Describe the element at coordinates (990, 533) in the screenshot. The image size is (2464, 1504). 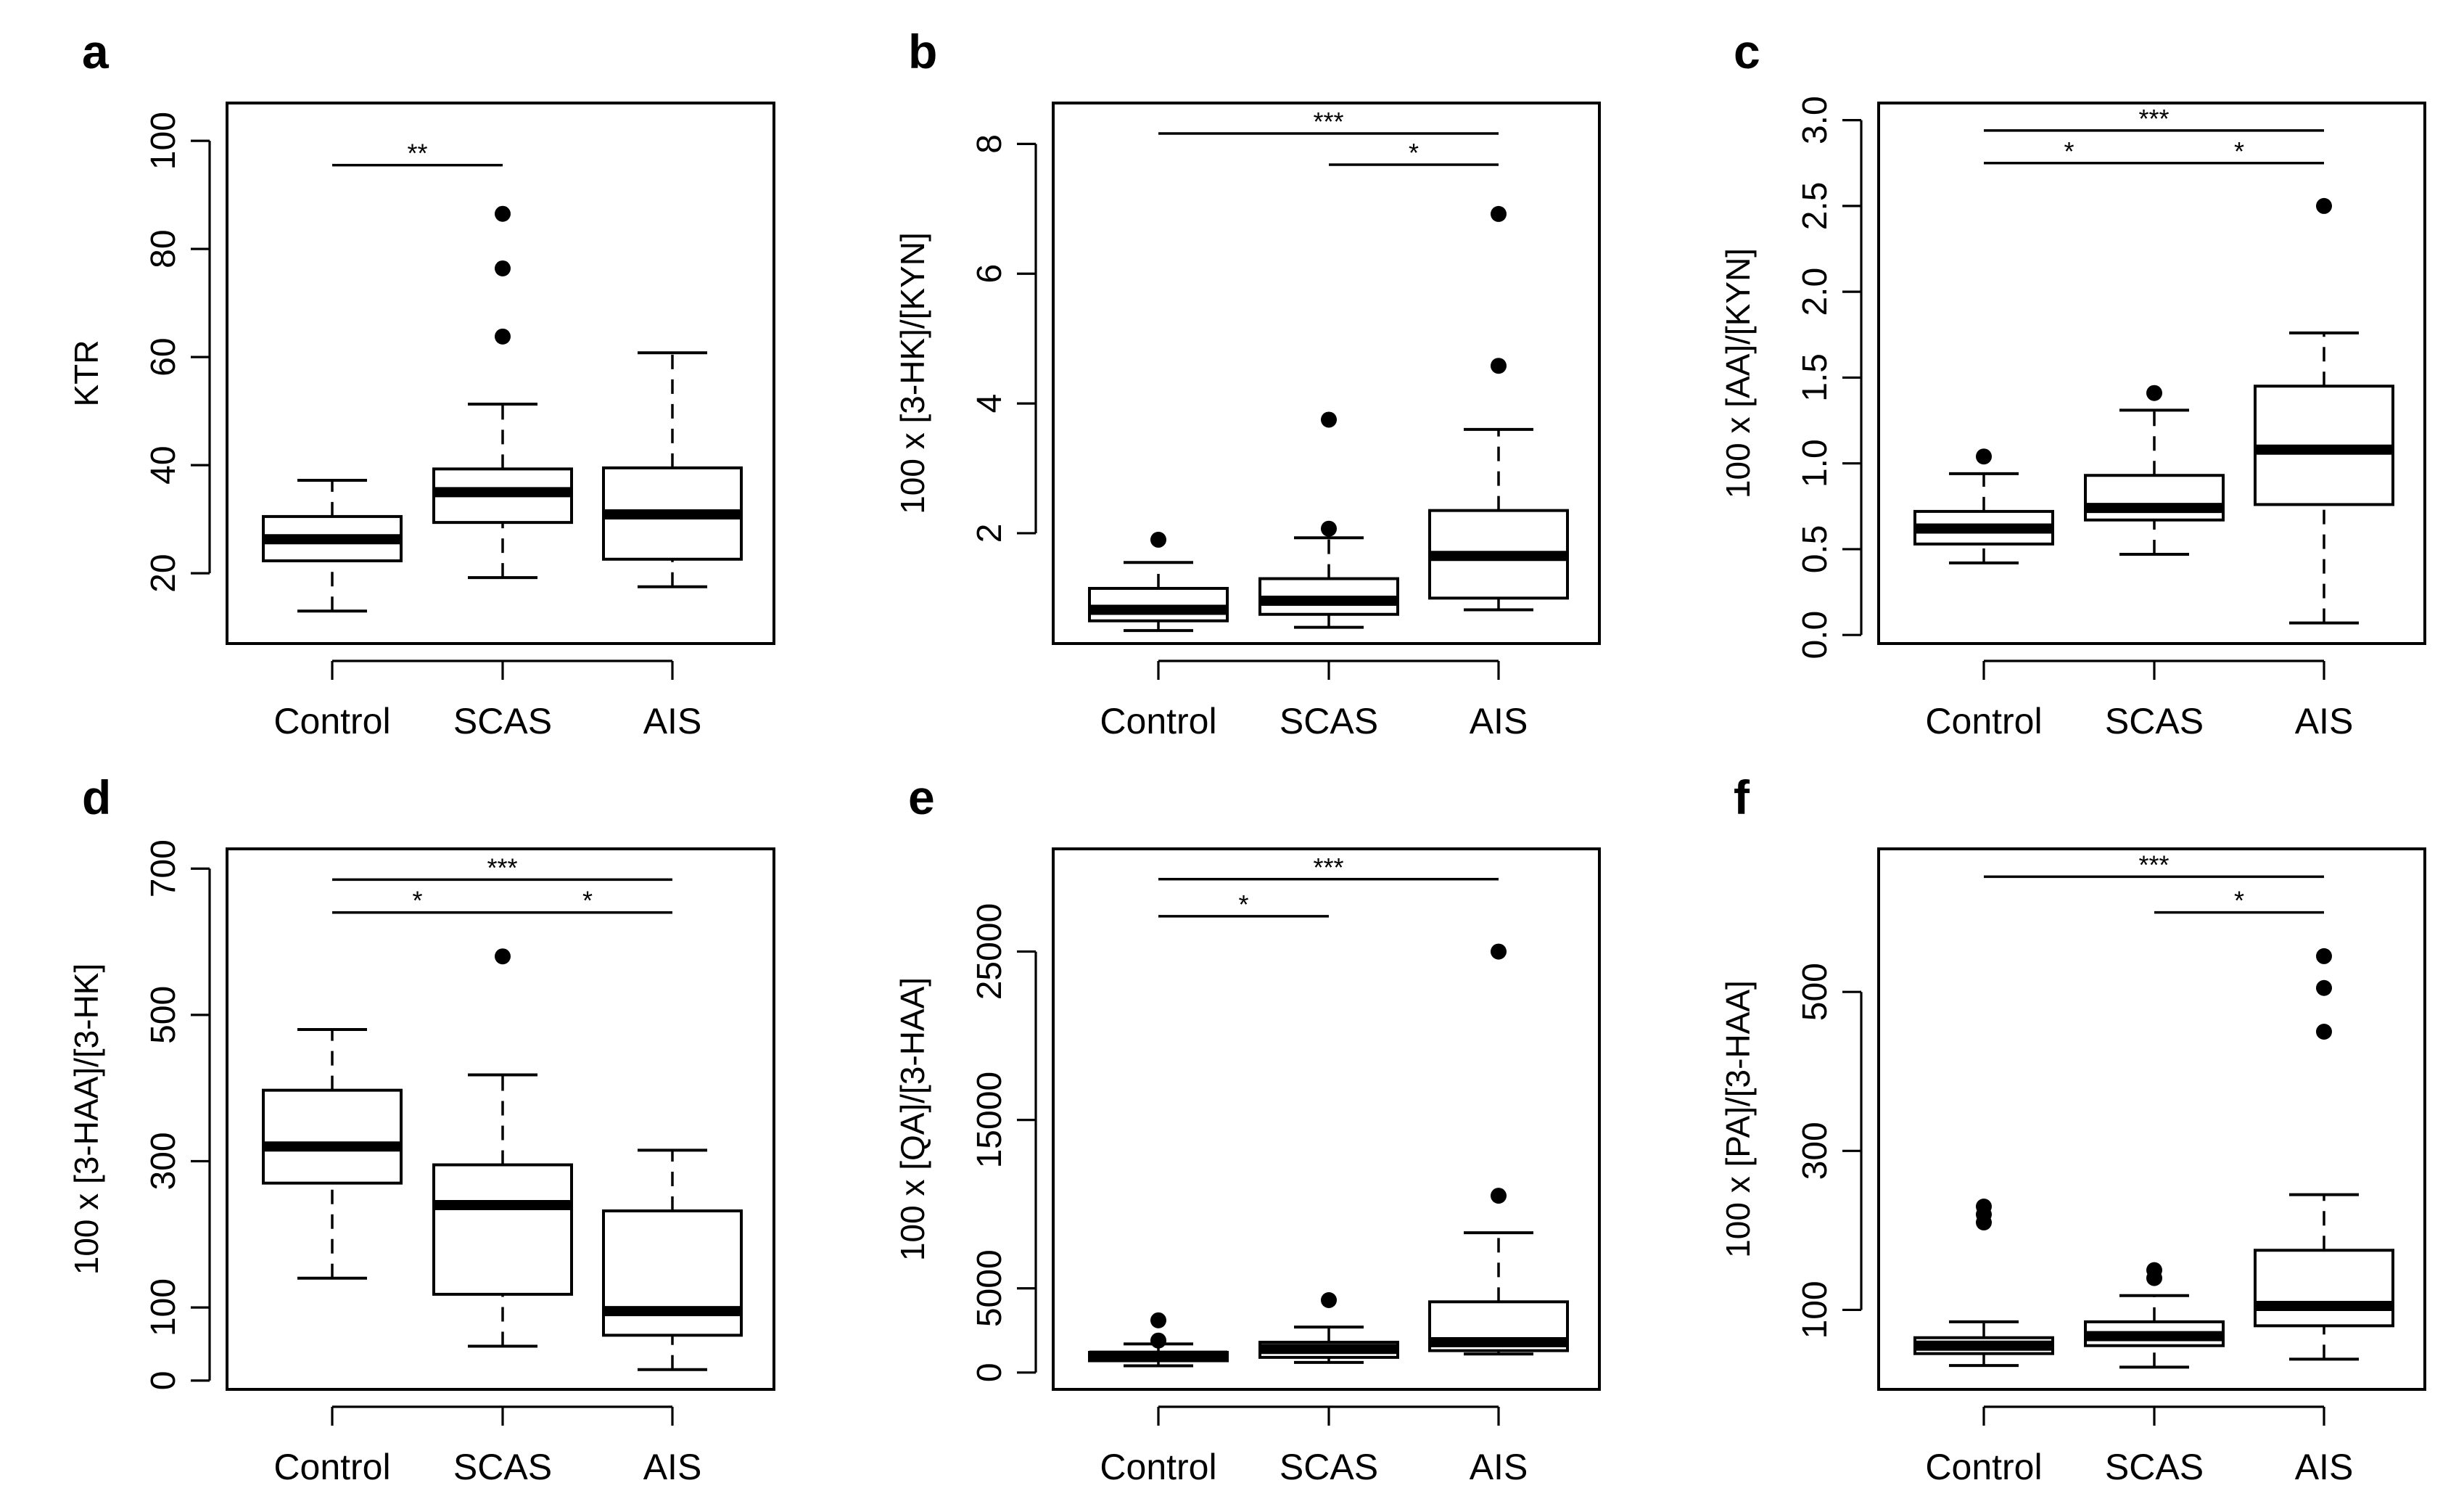
I see `y-tick-label: 2` at that location.